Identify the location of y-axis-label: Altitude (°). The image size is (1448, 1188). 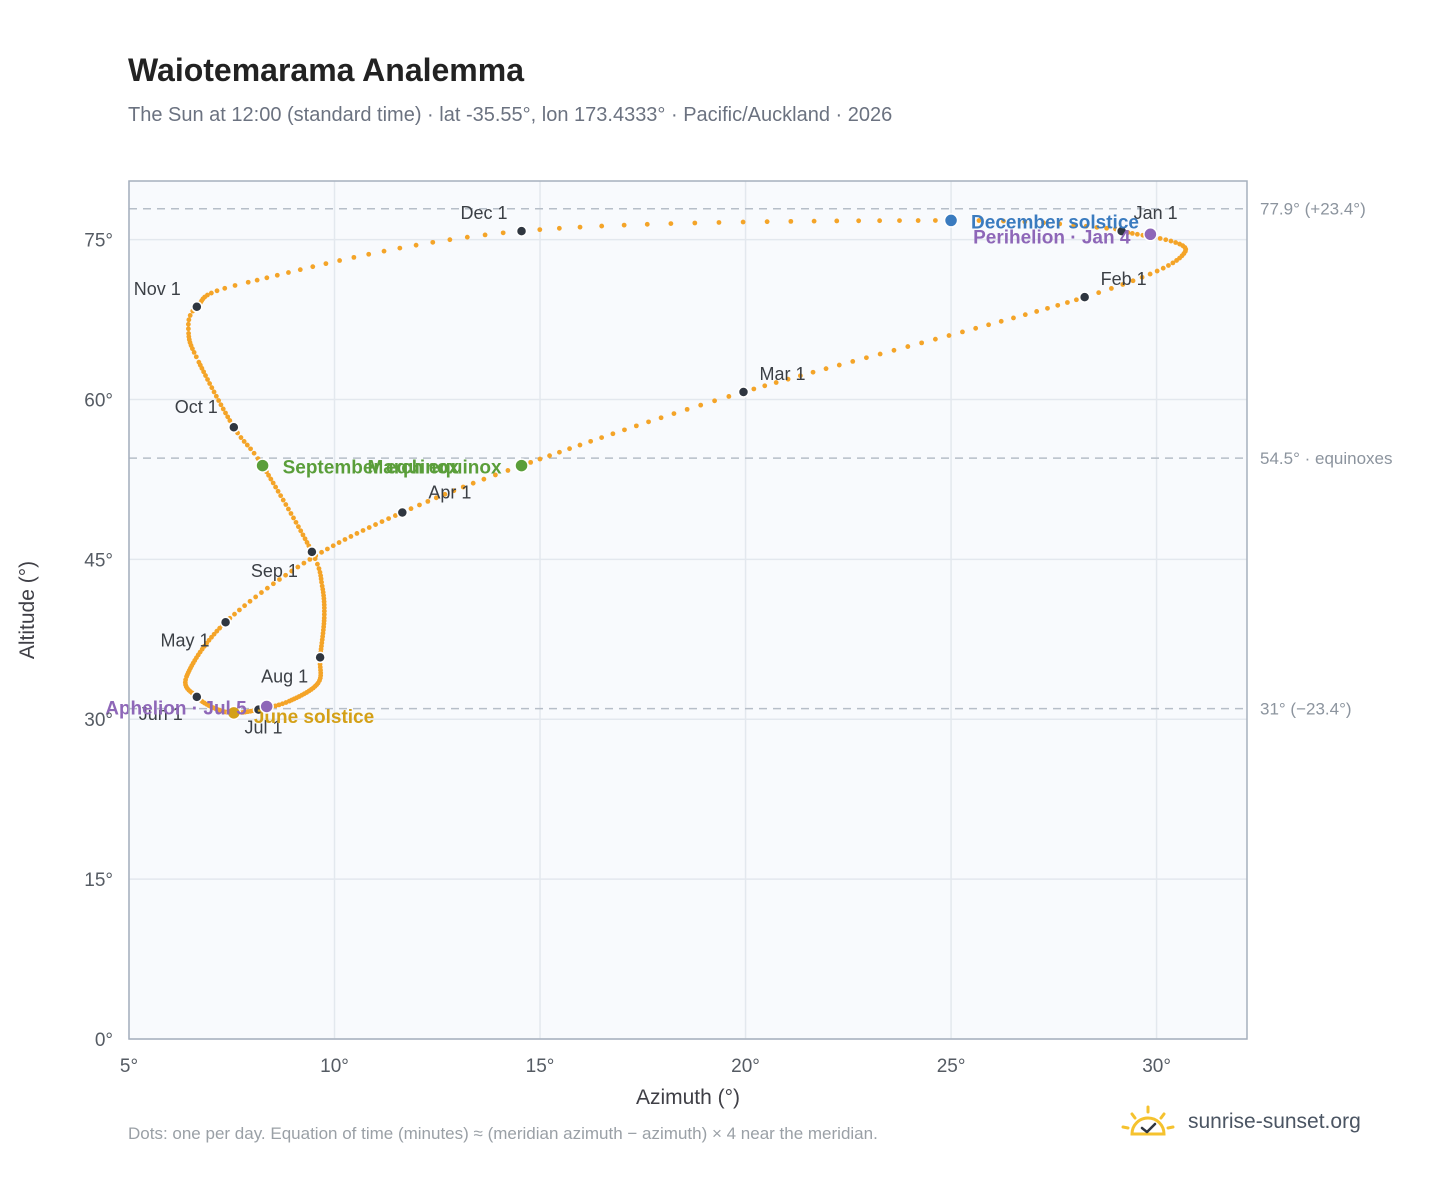
(27, 610).